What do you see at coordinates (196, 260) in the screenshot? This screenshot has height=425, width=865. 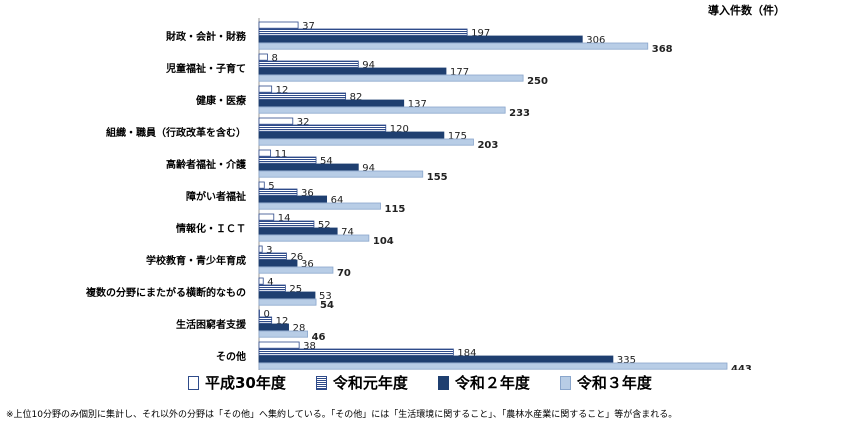 I see `category-label: 学校教育・青少年育成` at bounding box center [196, 260].